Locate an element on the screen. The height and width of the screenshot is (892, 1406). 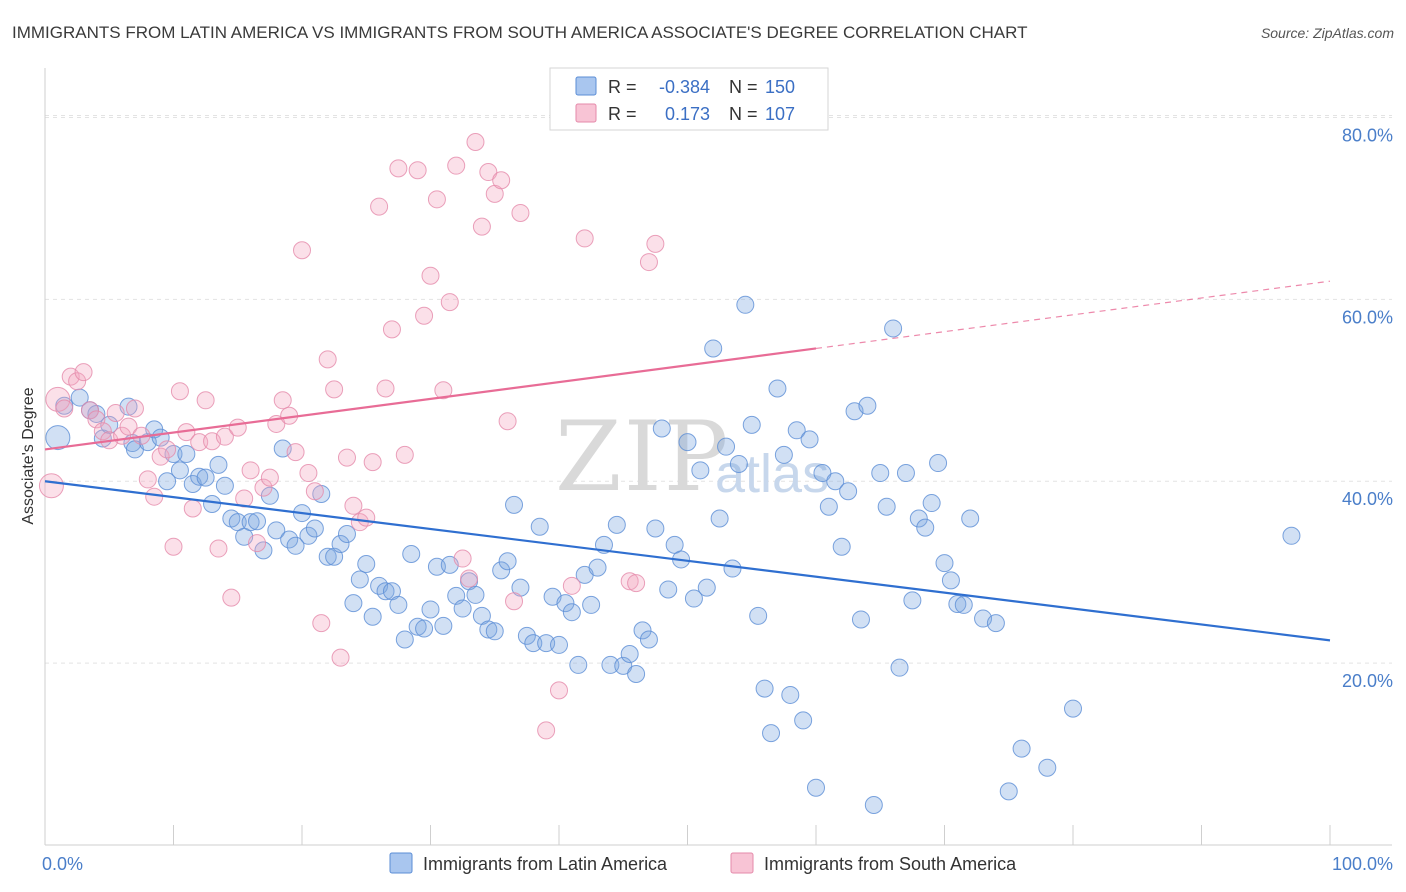
legend-r-label-2: R = is located at coordinates (622, 114).